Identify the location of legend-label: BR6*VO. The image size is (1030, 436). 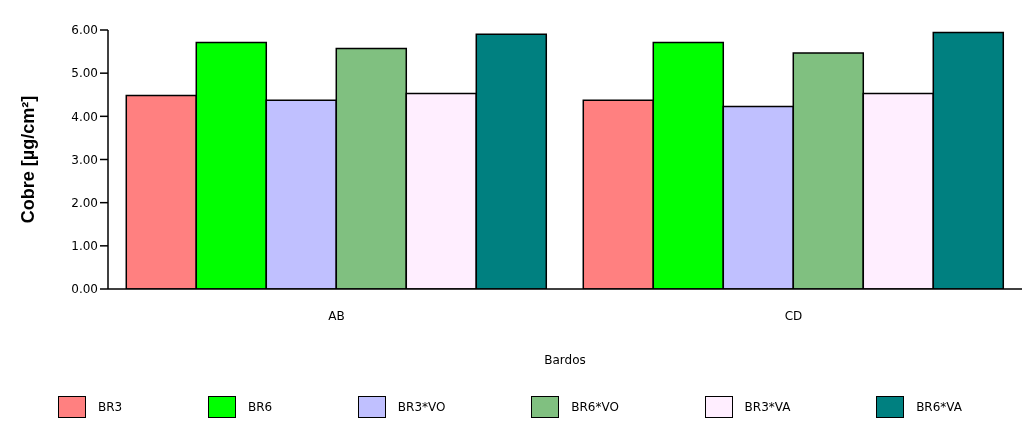
(595, 407).